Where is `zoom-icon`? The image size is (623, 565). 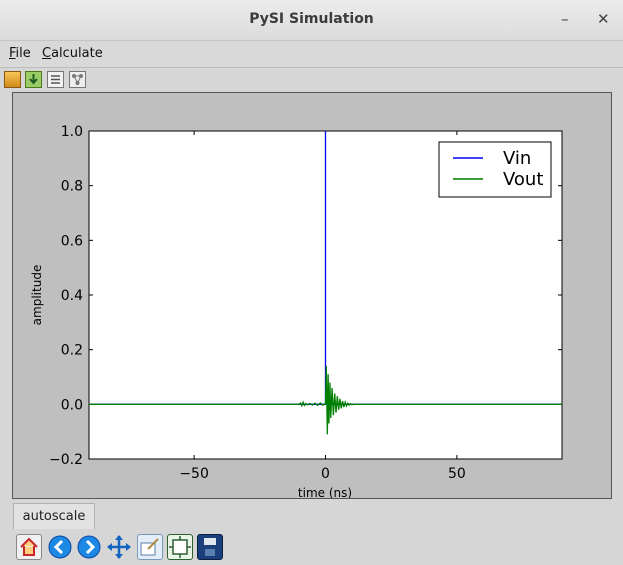 zoom-icon is located at coordinates (150, 547).